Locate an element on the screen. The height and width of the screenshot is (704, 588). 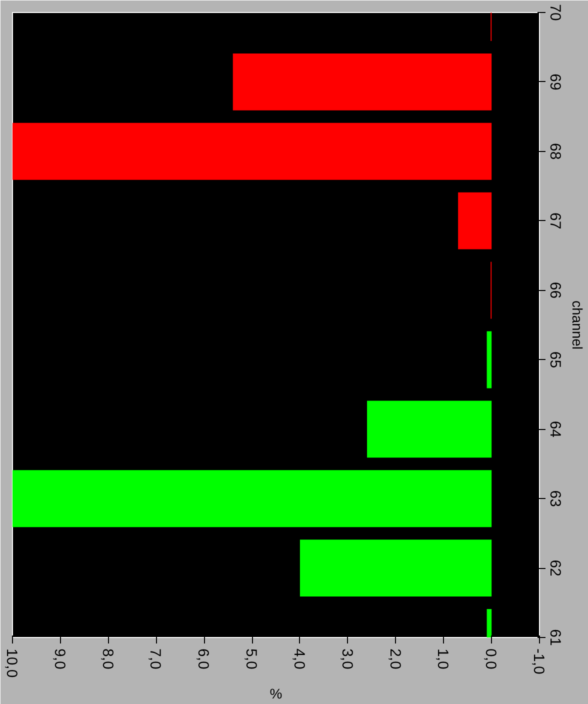
y-tick-label: 66 is located at coordinates (555, 290).